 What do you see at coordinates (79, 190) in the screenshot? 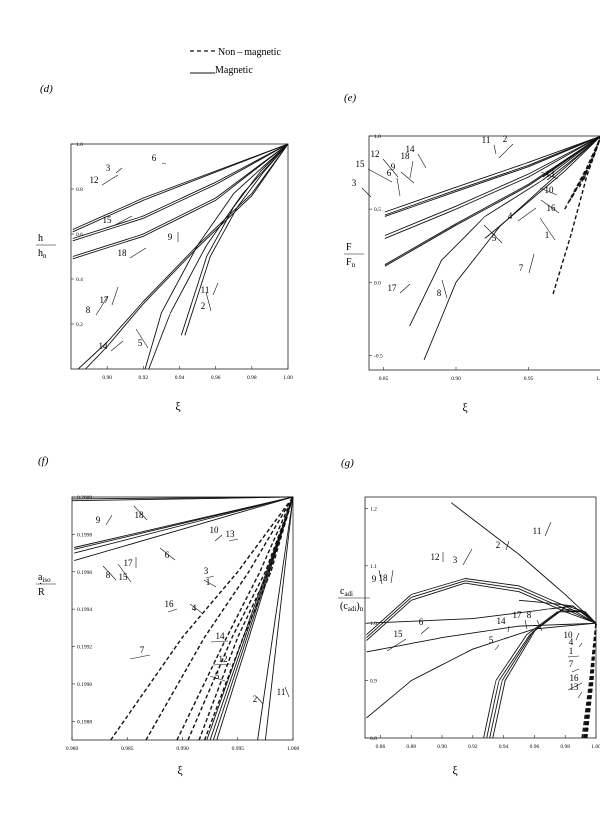
I see `y-tick-label: 0.8` at bounding box center [79, 190].